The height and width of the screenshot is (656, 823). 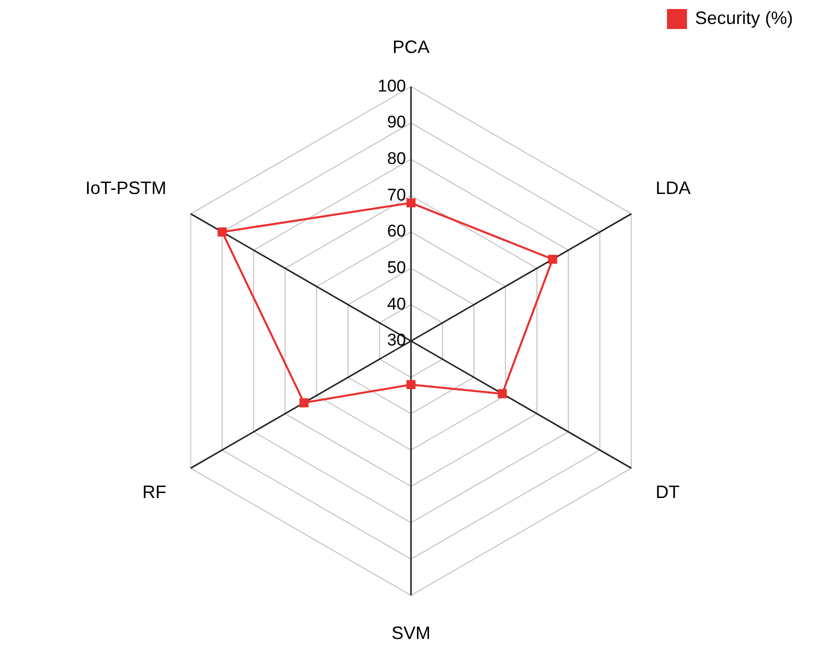 I want to click on y-tick-label: 60, so click(x=396, y=231).